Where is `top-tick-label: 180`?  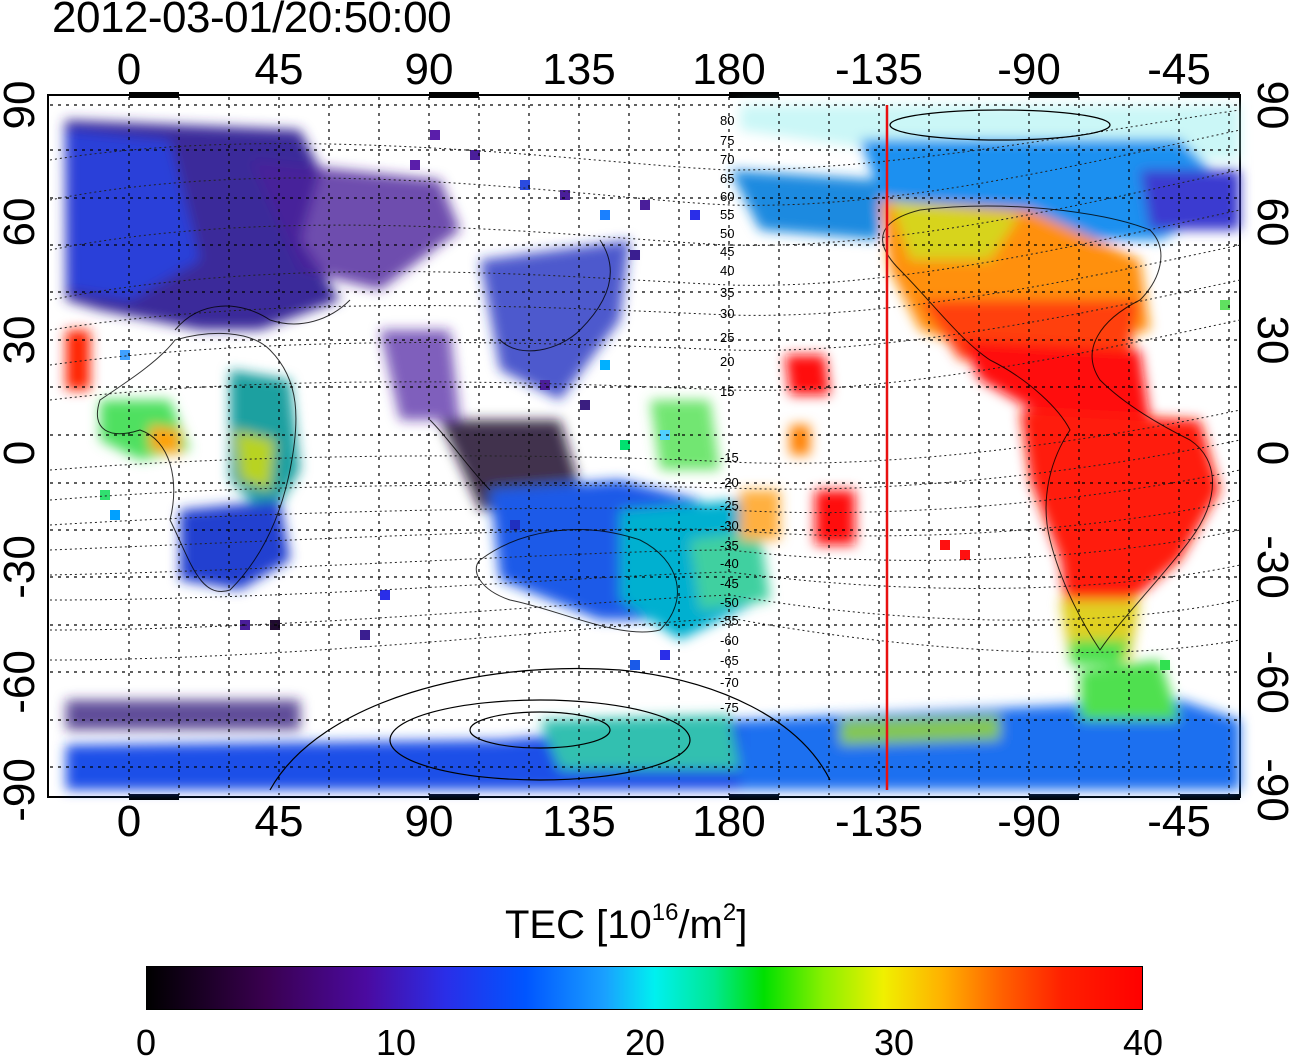 top-tick-label: 180 is located at coordinates (729, 69).